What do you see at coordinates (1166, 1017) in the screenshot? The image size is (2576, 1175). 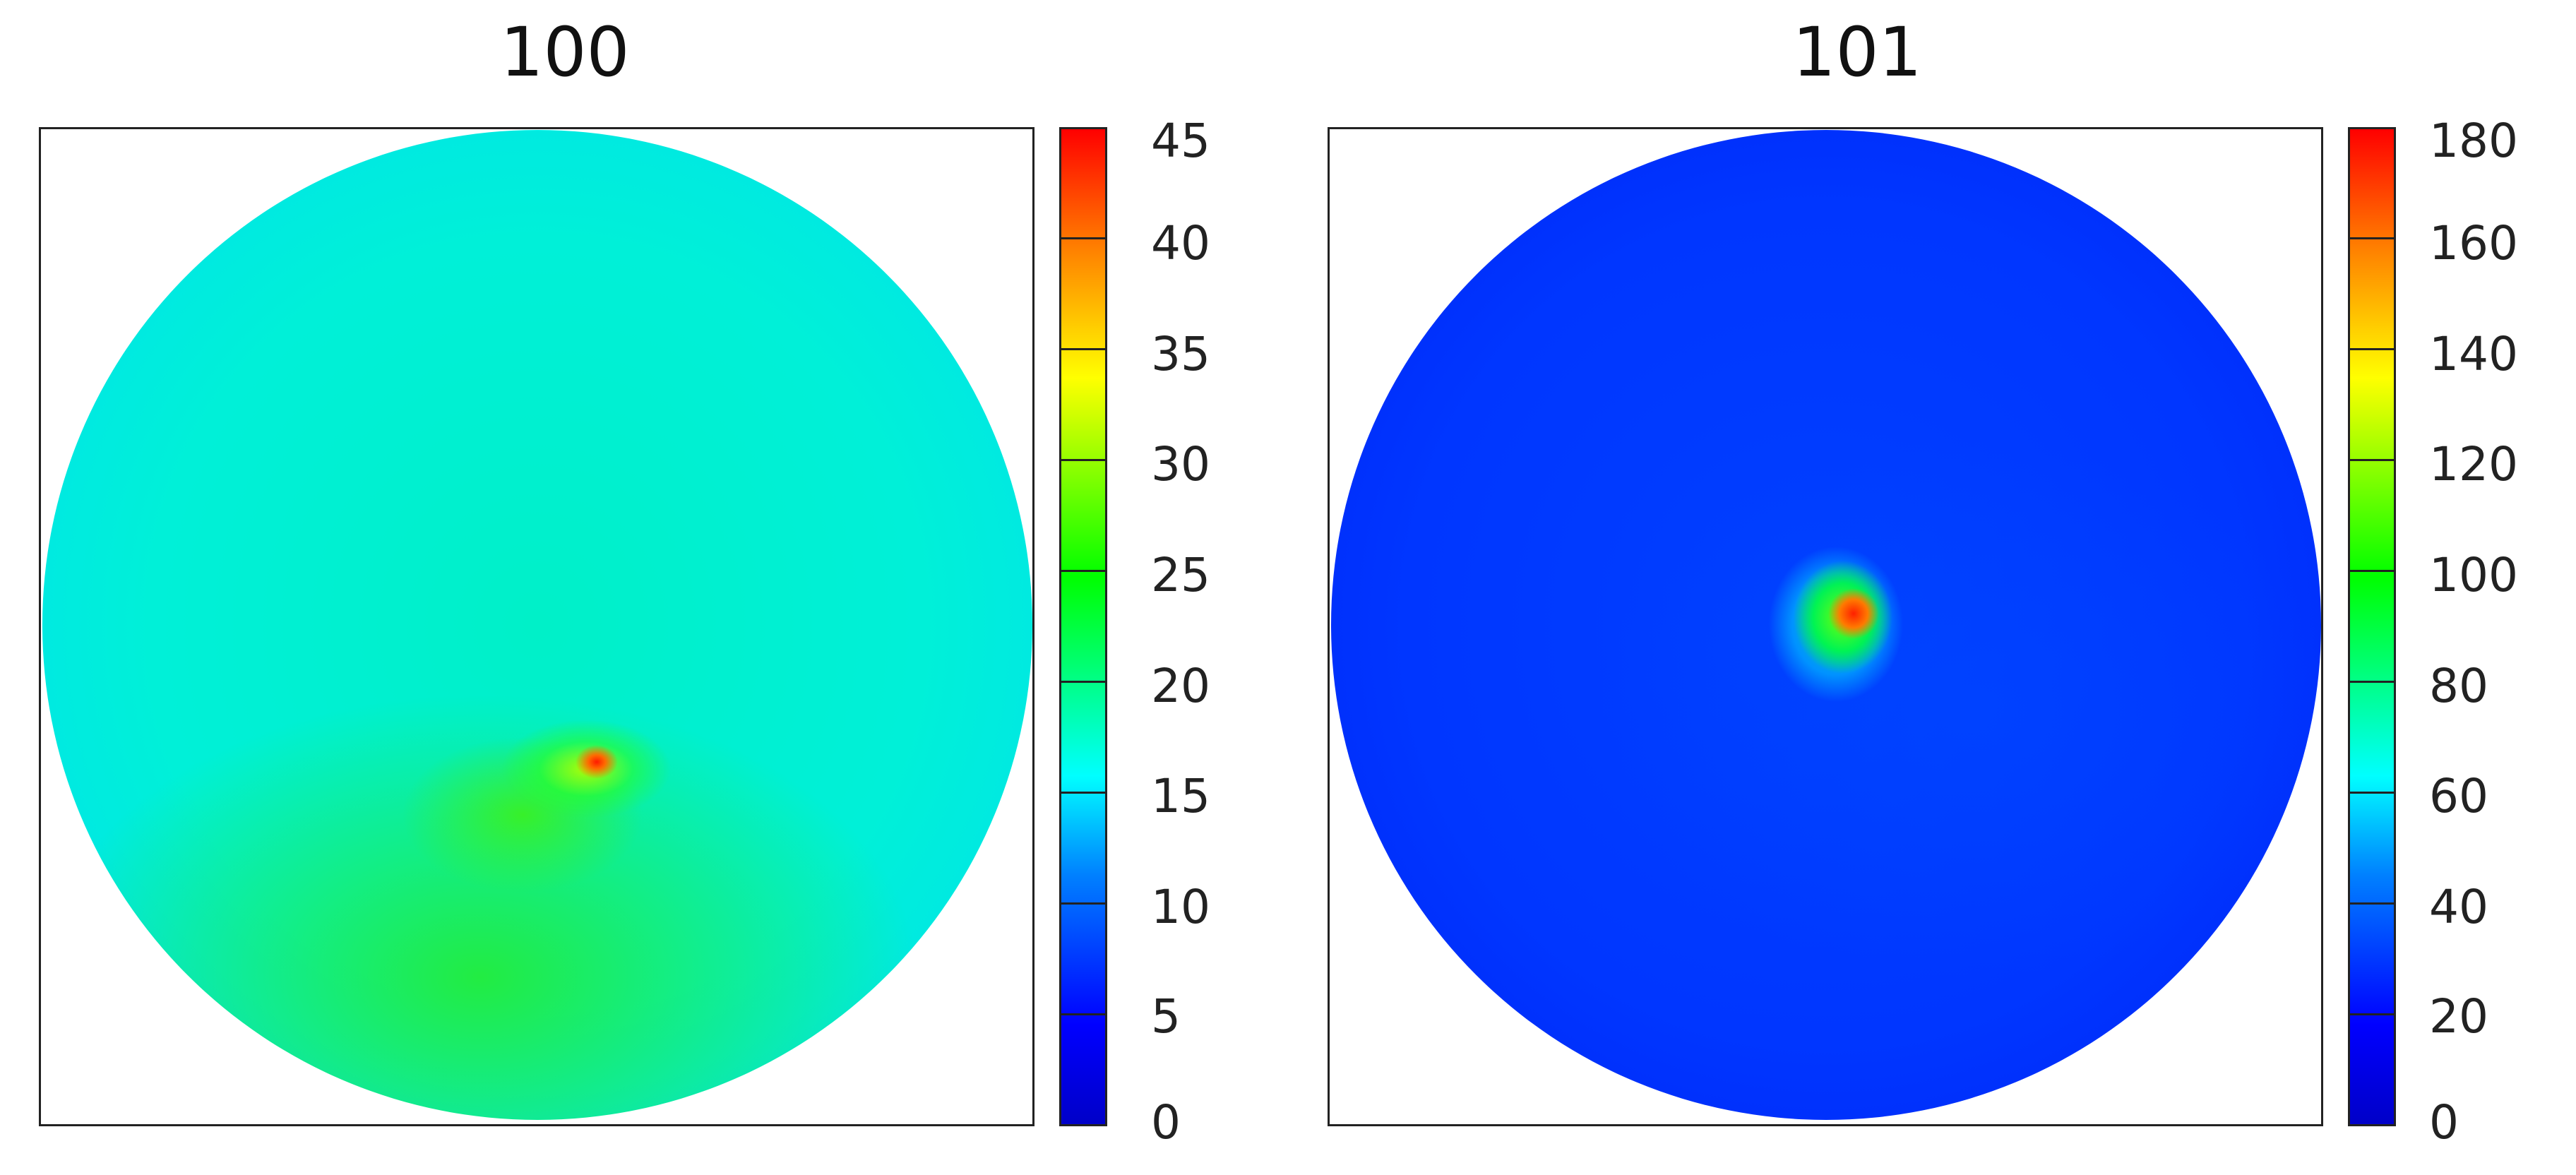 I see `colorbar-tick-label: 5` at bounding box center [1166, 1017].